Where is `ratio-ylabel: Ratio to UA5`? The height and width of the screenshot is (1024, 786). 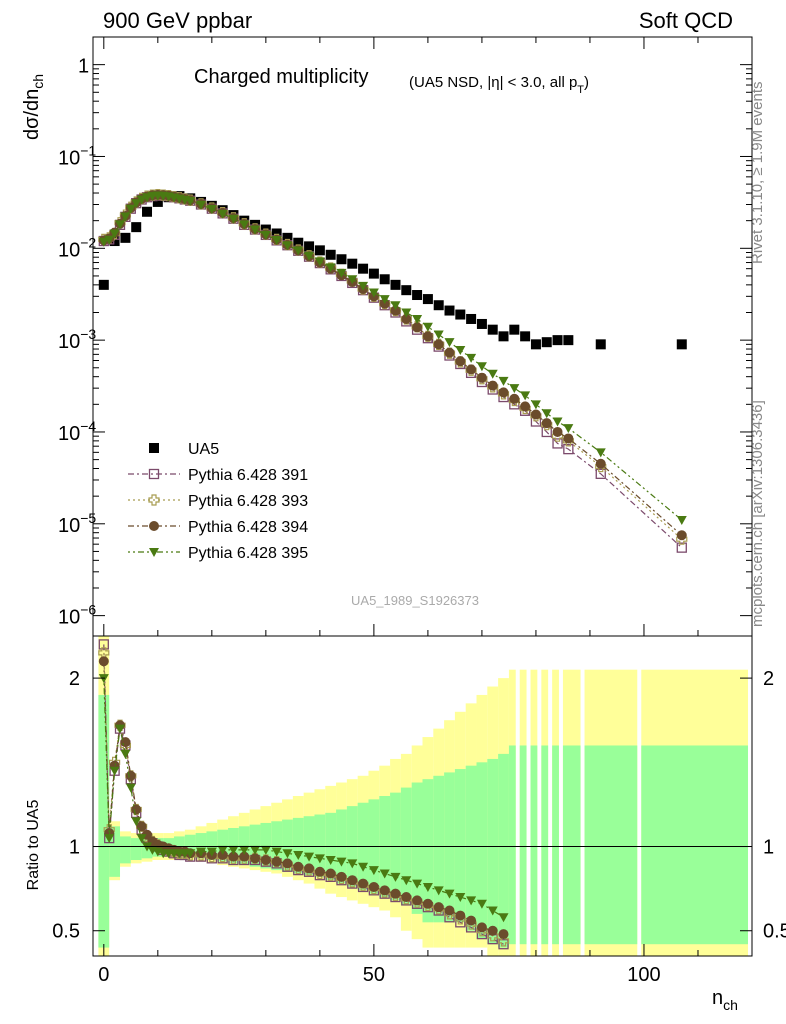 ratio-ylabel: Ratio to UA5 is located at coordinates (33, 845).